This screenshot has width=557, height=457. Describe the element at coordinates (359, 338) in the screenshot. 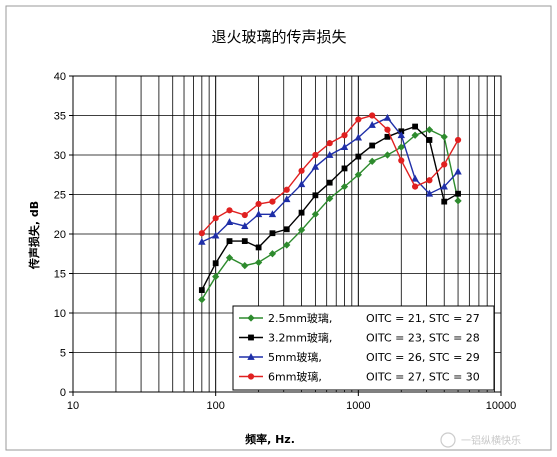

I see `legend-entry: 3.2mm玻璃, OITC = 23, STC = 28` at that location.